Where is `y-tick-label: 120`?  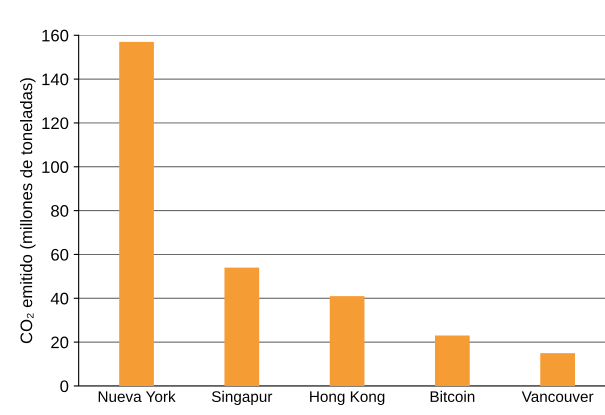 y-tick-label: 120 is located at coordinates (55, 123).